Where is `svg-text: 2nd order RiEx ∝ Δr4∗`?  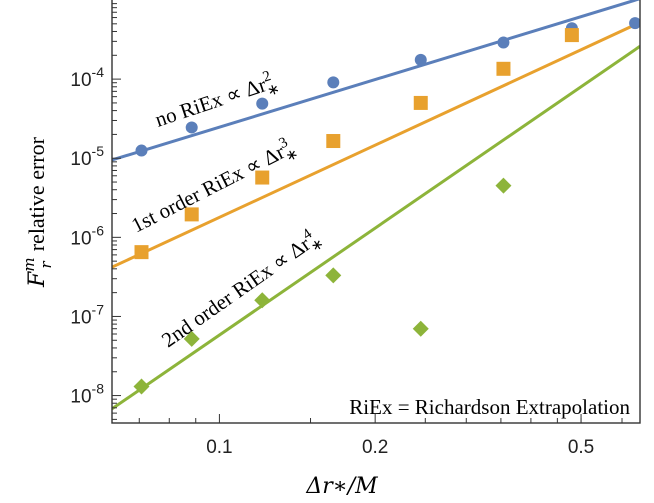 svg-text: 2nd order RiEx ∝ Δr4∗ is located at coordinates (241, 289).